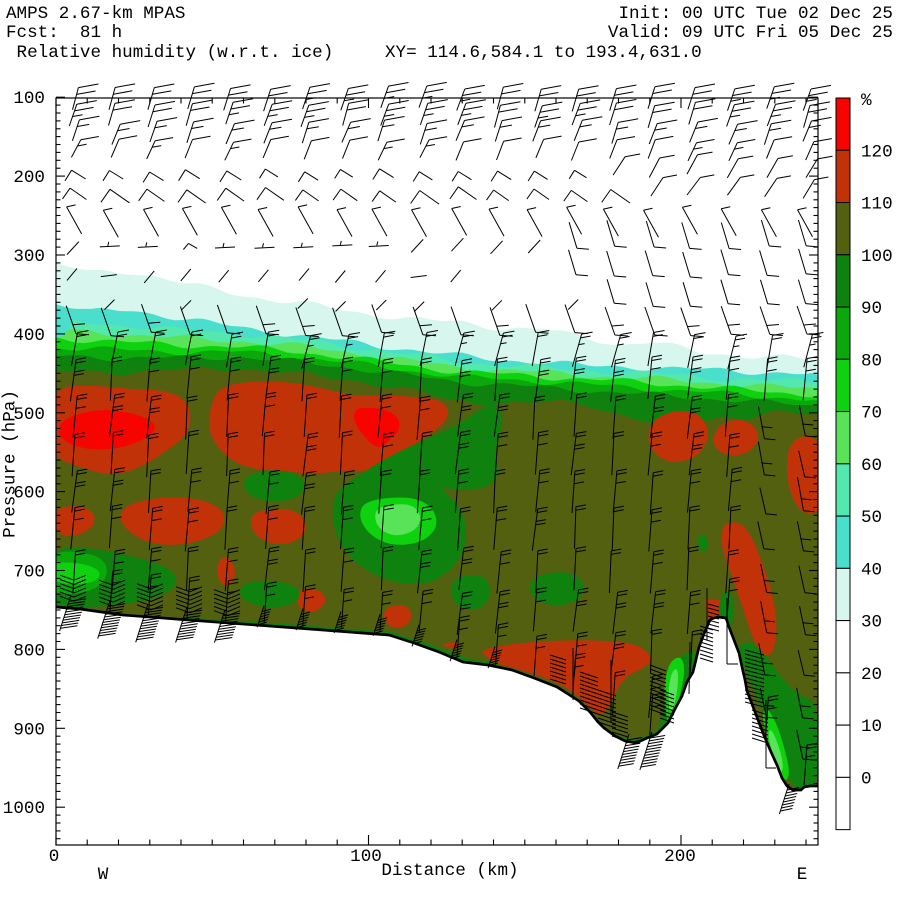  What do you see at coordinates (64, 33) in the screenshot?
I see `svg-text: Fcst: 81 h` at bounding box center [64, 33].